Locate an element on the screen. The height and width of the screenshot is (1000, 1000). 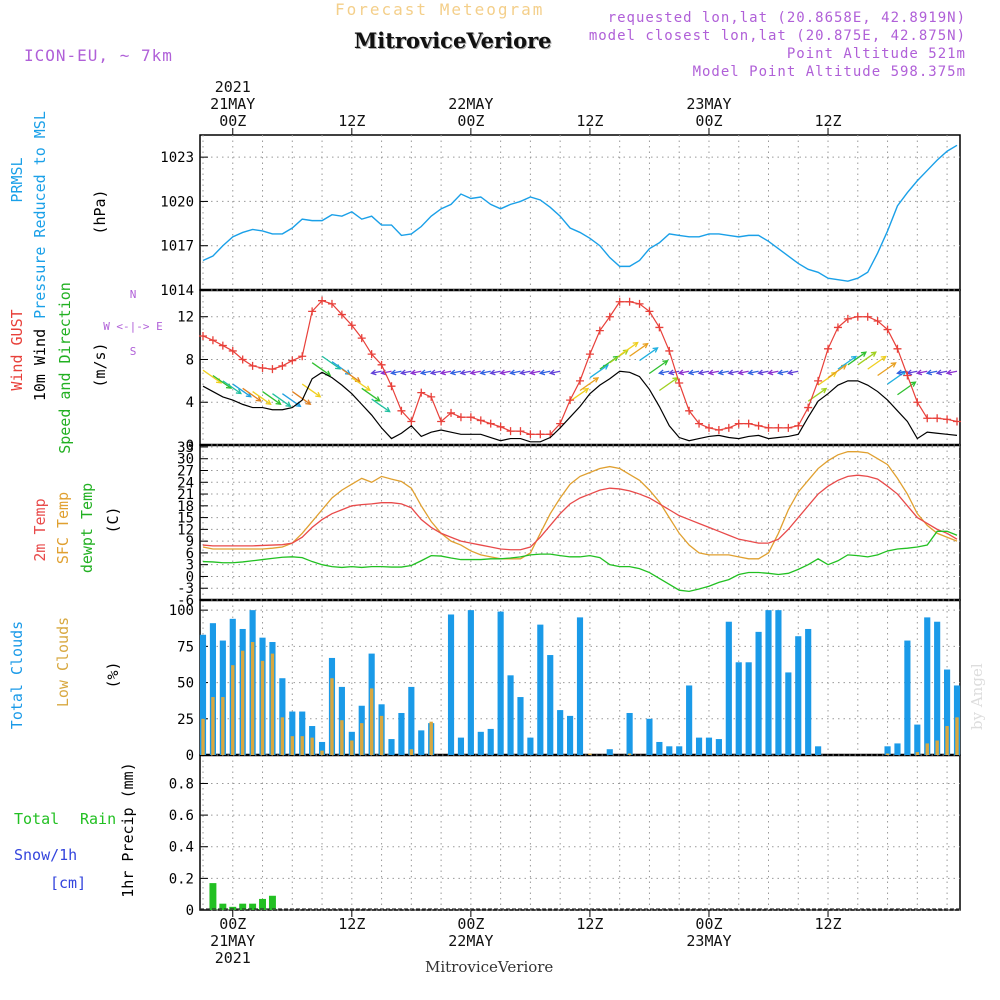
low-clouds-label: Low Clouds is located at coordinates (63, 662).